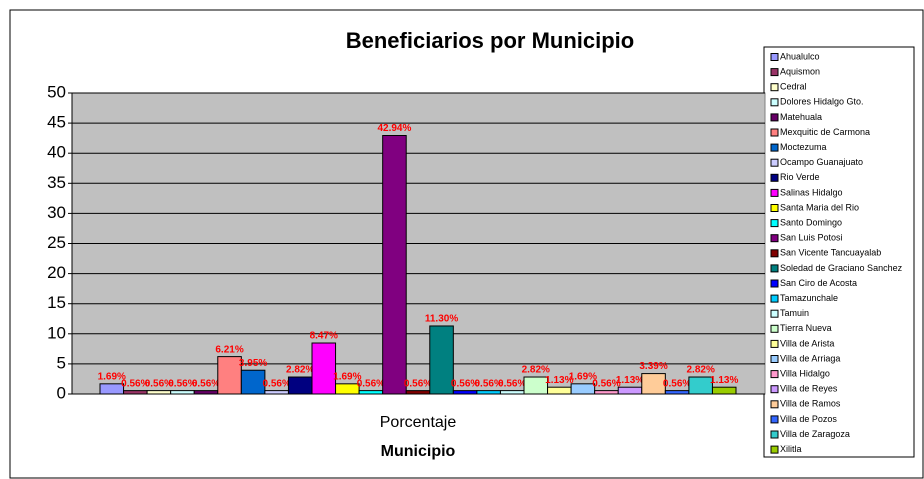 Image resolution: width=924 pixels, height=479 pixels. What do you see at coordinates (253, 363) in the screenshot?
I see `data-label: 3.95%` at bounding box center [253, 363].